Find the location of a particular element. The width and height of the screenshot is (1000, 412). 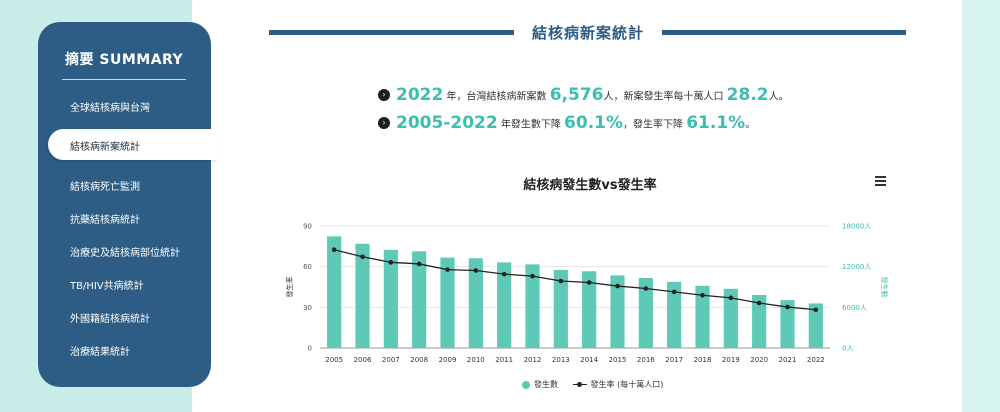

x-tick-label: 2012 is located at coordinates (533, 360).